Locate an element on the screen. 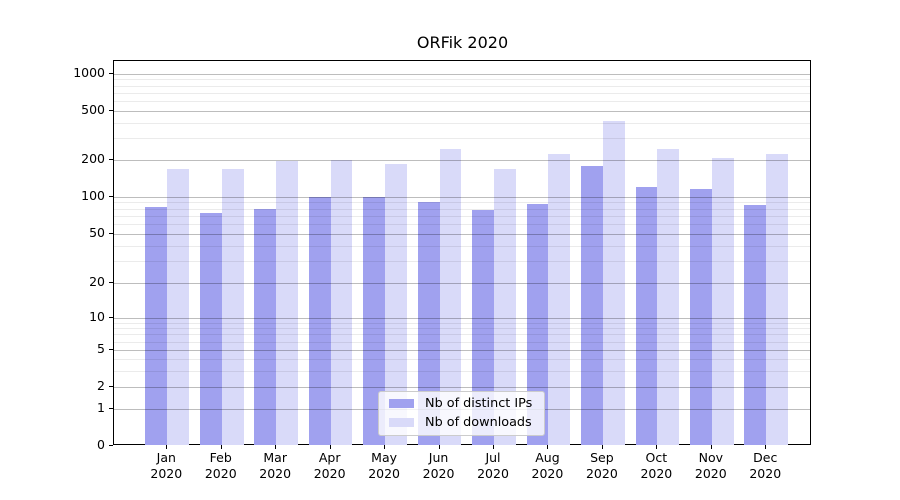 The width and height of the screenshot is (900, 500). y-axis-tick-label: 500 is located at coordinates (93, 109).